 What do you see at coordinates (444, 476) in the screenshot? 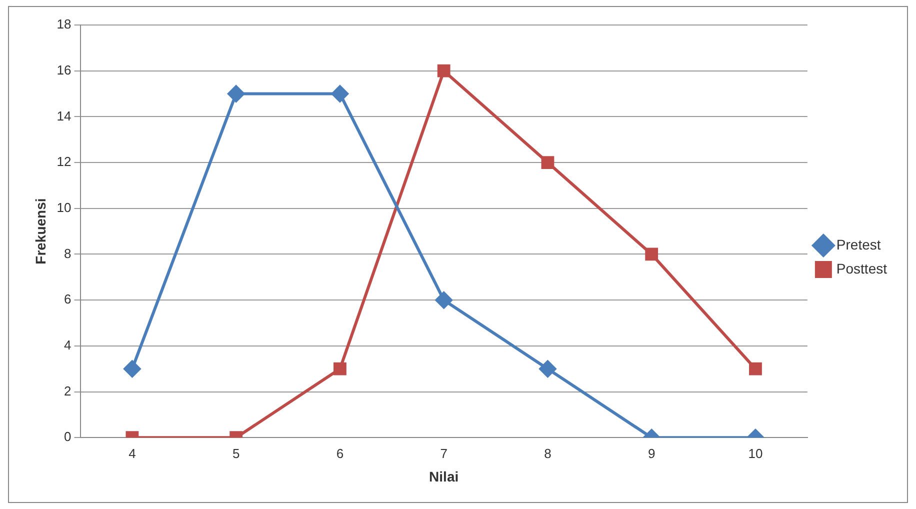
I see `x-axis-title: Nilai` at bounding box center [444, 476].